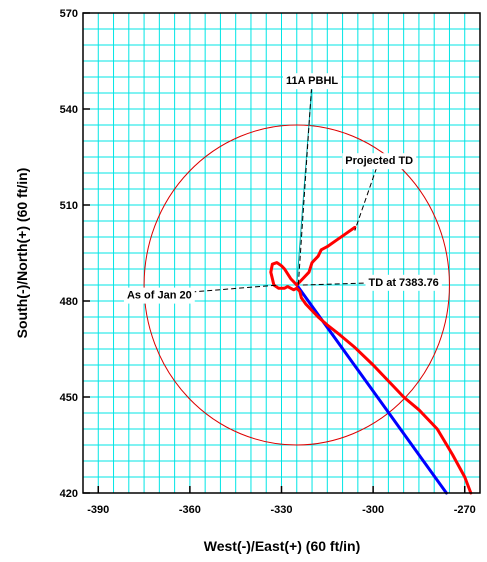 Image resolution: width=487 pixels, height=562 pixels. What do you see at coordinates (69, 14) in the screenshot?
I see `y-tick-label: 570` at bounding box center [69, 14].